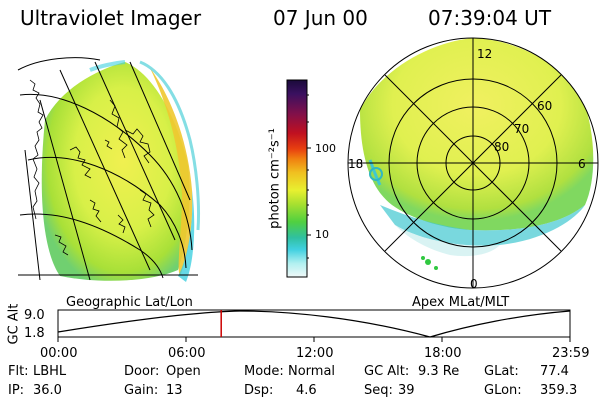 Image resolution: width=600 pixels, height=400 pixels. I want to click on mlt-label-12: 12, so click(485, 54).